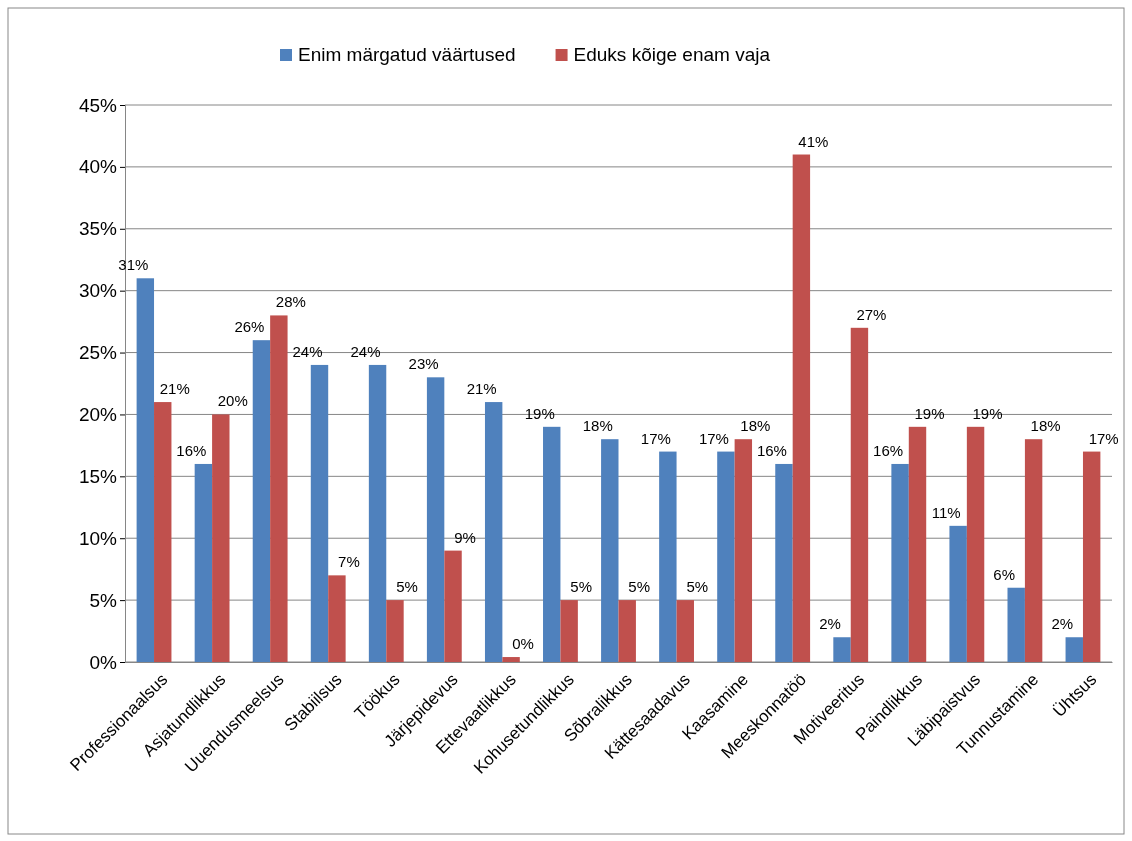 Image resolution: width=1132 pixels, height=841 pixels. What do you see at coordinates (103, 662) in the screenshot?
I see `y-tick-label: 0%` at bounding box center [103, 662].